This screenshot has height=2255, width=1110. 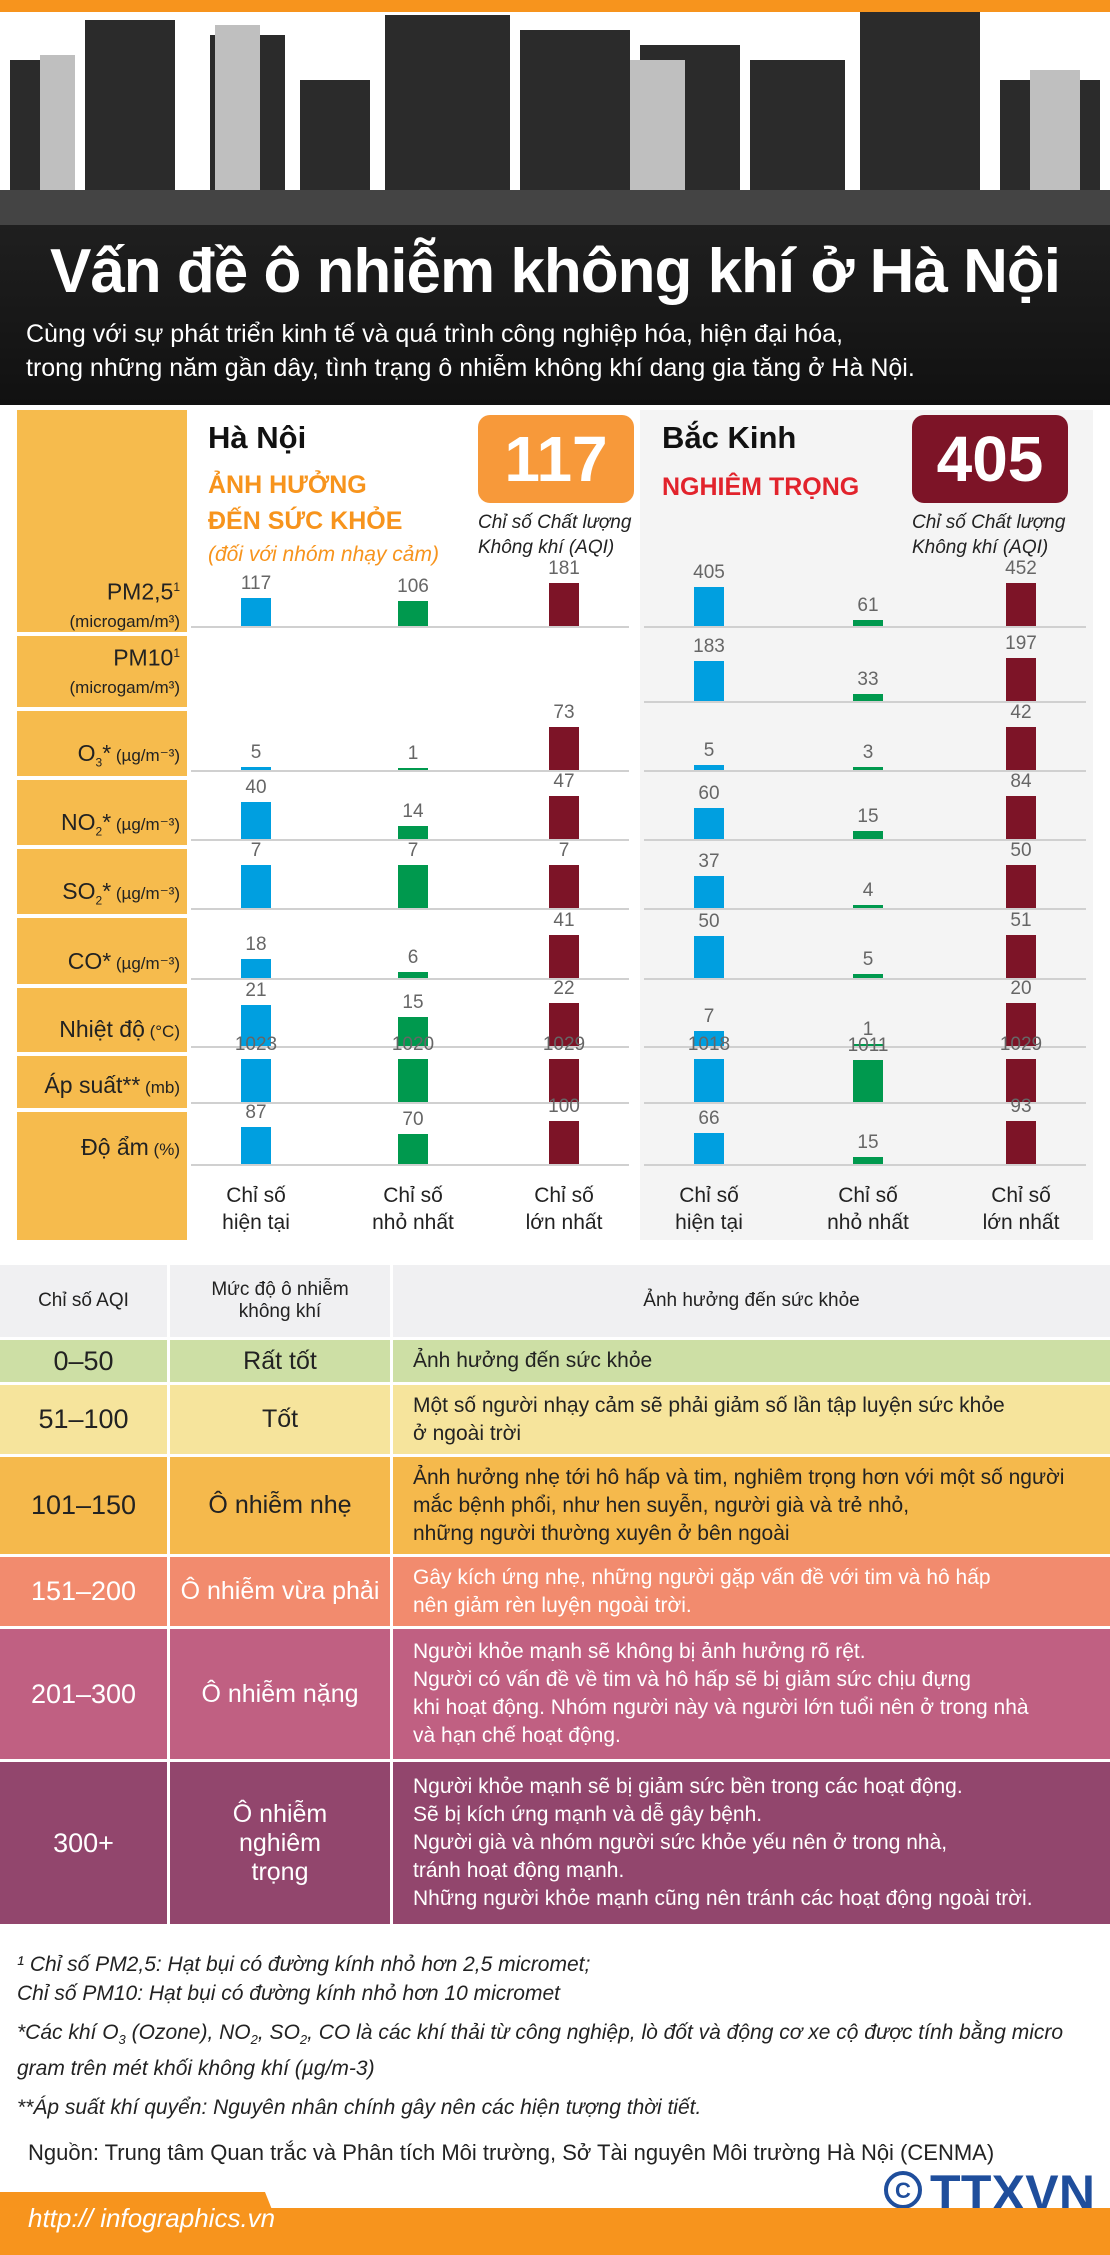 I want to click on cell-text: 0–50, so click(x=83, y=1360).